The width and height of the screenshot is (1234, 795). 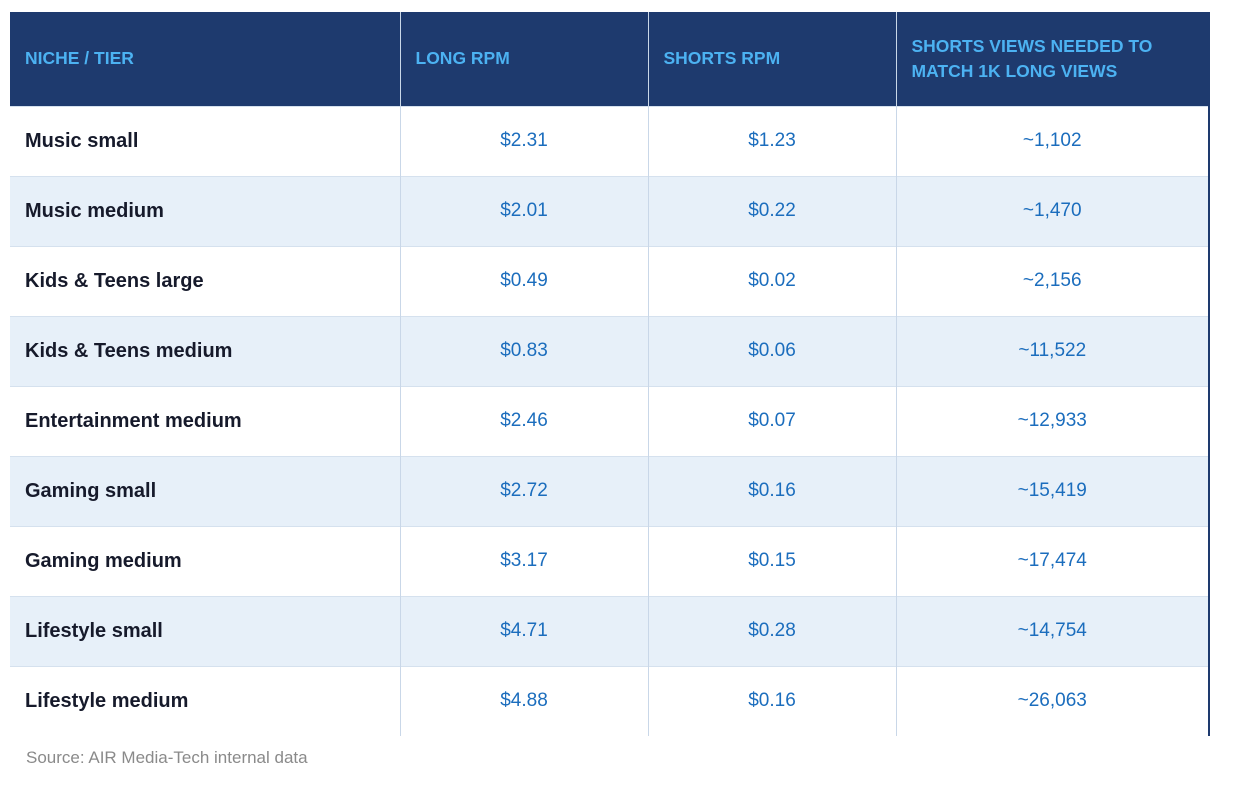 What do you see at coordinates (1052, 420) in the screenshot?
I see `data-cell: ~12,933` at bounding box center [1052, 420].